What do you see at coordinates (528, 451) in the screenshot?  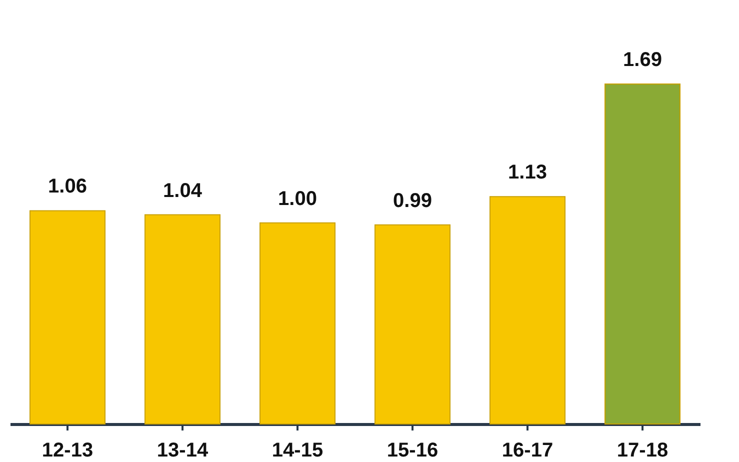 I see `x-tick-label: 16-17` at bounding box center [528, 451].